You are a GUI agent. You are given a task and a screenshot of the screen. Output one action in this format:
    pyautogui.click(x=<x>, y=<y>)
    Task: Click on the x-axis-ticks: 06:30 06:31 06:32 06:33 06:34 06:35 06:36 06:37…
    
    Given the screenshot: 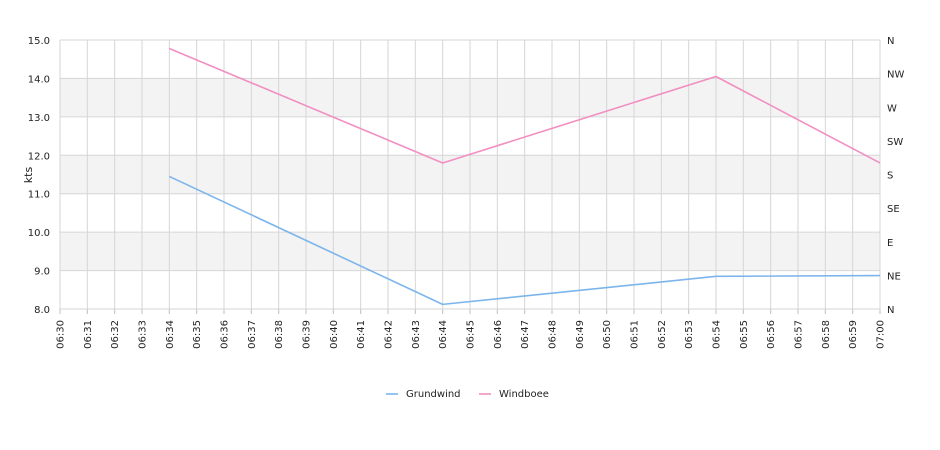 What is the action you would take?
    pyautogui.click(x=471, y=334)
    